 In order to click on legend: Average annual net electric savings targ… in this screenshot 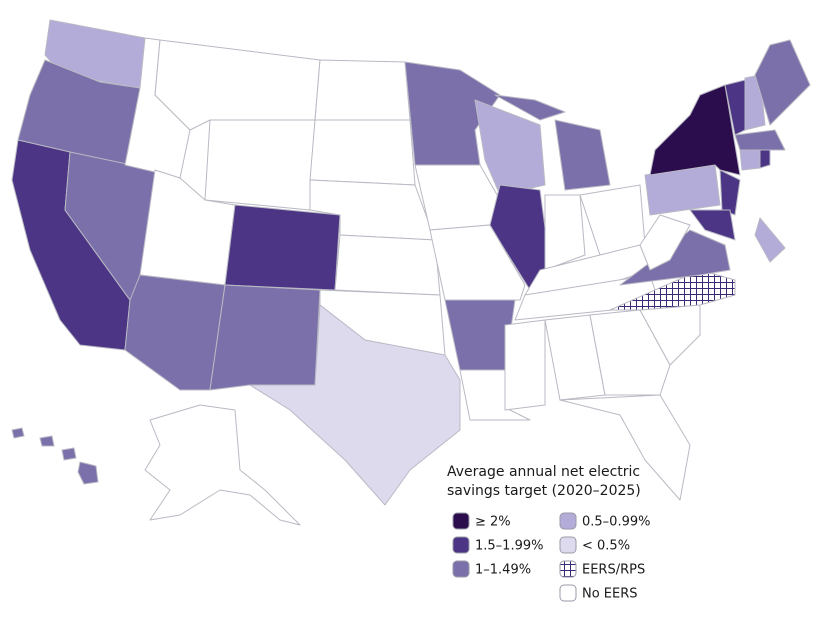, I will do `click(548, 533)`.